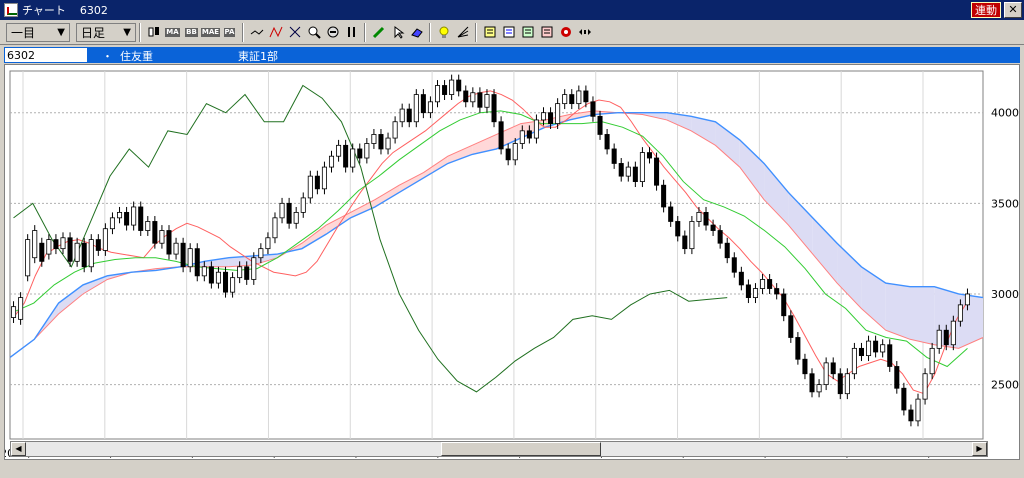  Describe the element at coordinates (191, 32) in the screenshot. I see `bb-icon: BB` at that location.